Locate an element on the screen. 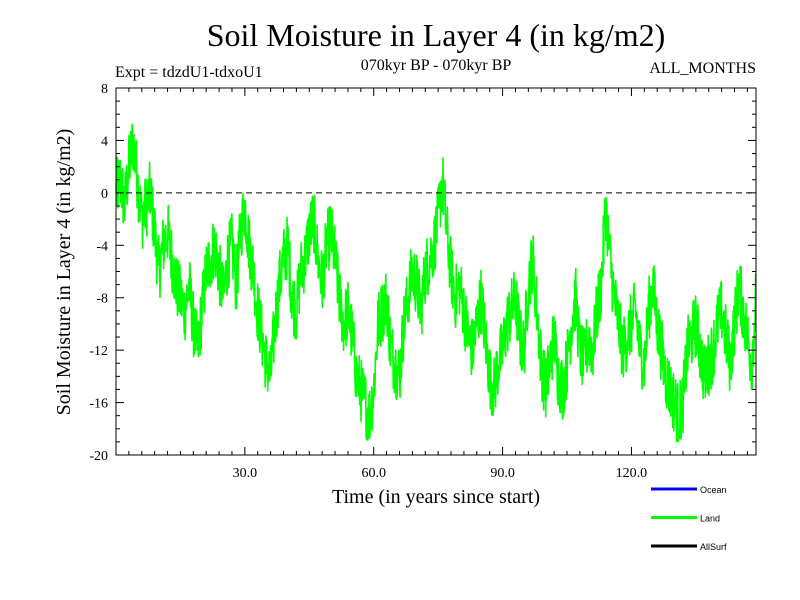  y-tick-label: 4 is located at coordinates (104, 141).